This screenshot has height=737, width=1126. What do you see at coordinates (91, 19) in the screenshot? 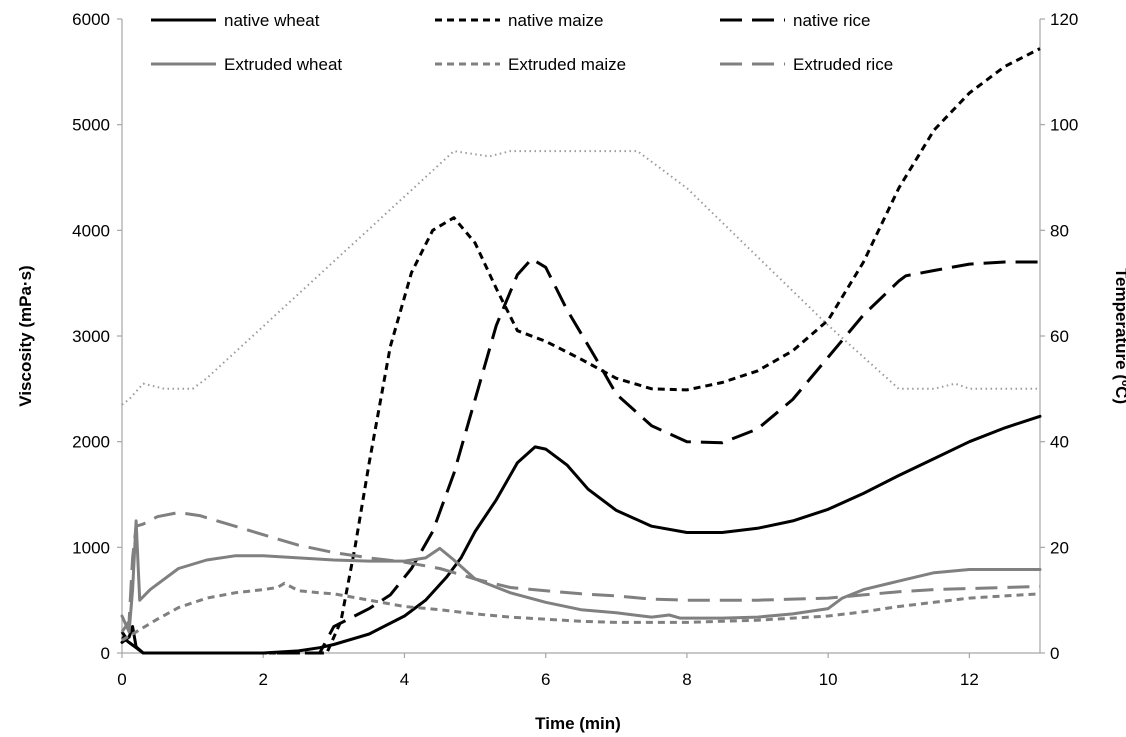
I see `y-tick-label: 6000` at bounding box center [91, 19].